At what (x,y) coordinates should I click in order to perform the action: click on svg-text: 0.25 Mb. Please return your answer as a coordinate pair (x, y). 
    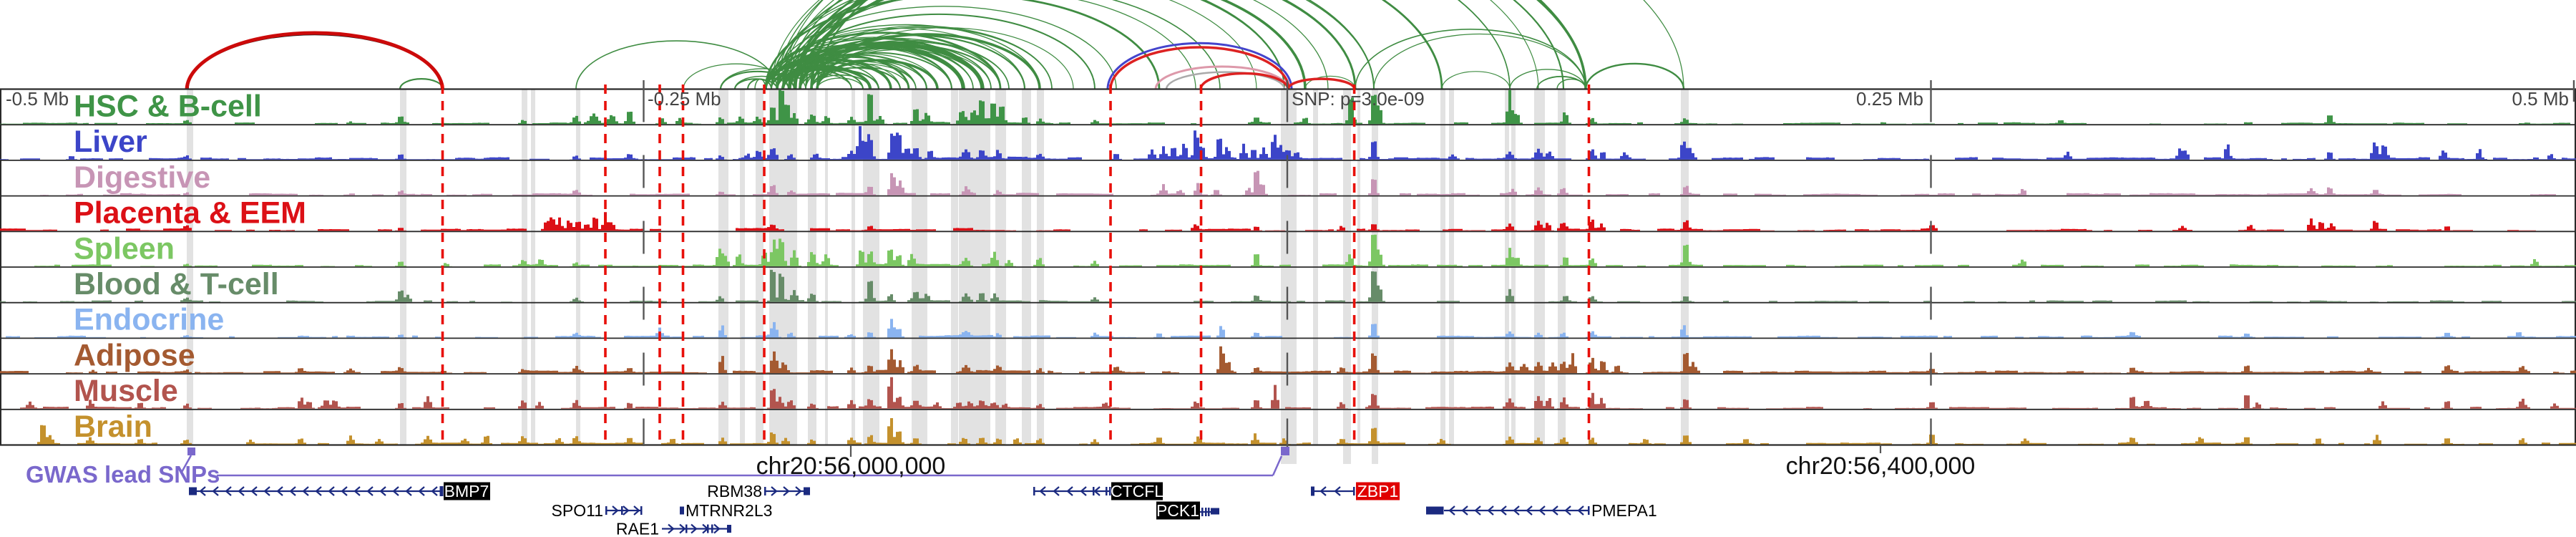
    Looking at the image, I should click on (1889, 99).